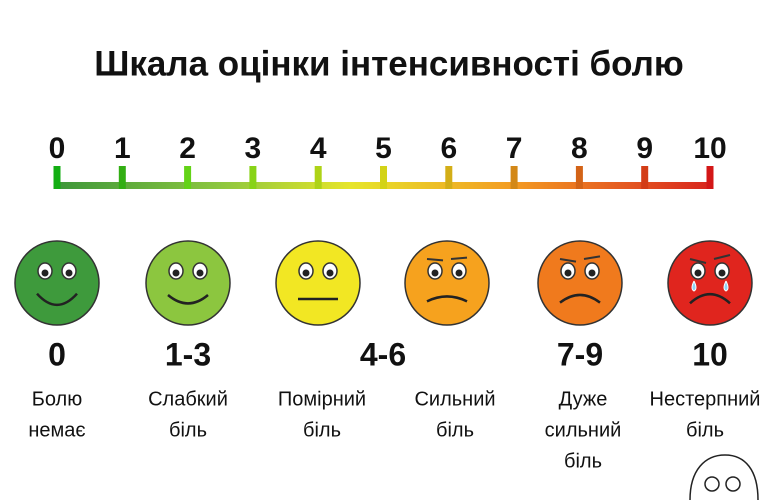 This screenshot has width=779, height=500. What do you see at coordinates (724, 477) in the screenshot?
I see `doodle` at bounding box center [724, 477].